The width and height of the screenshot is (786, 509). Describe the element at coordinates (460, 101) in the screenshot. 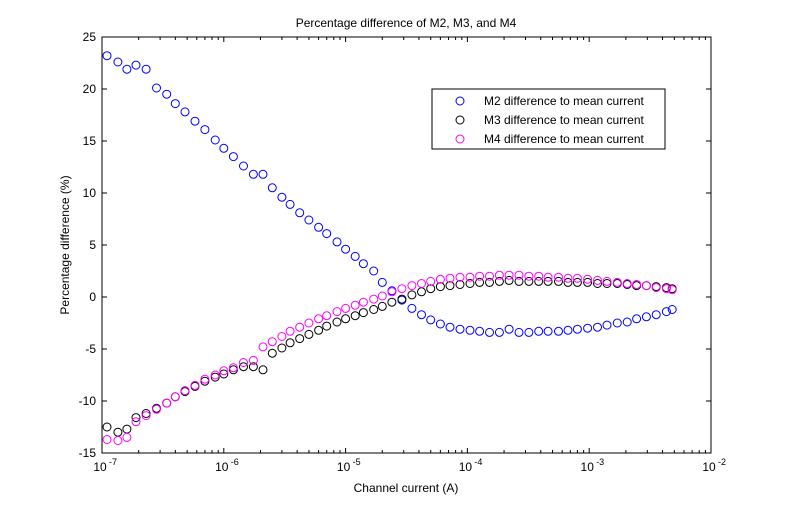

I see `legend-marker` at that location.